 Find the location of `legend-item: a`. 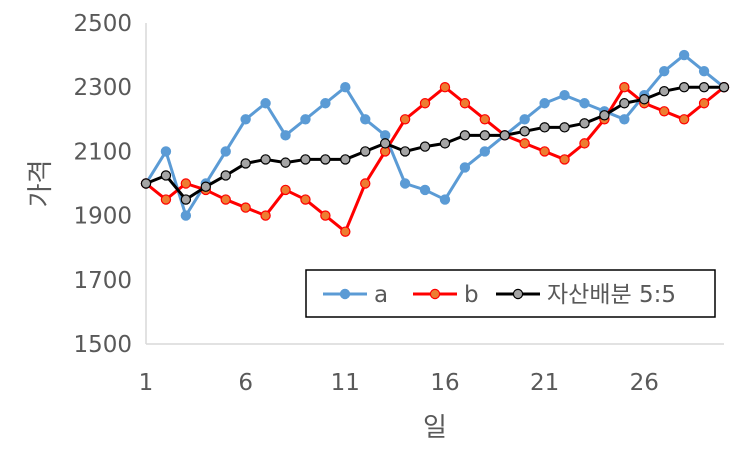

legend-item: a is located at coordinates (355, 295).